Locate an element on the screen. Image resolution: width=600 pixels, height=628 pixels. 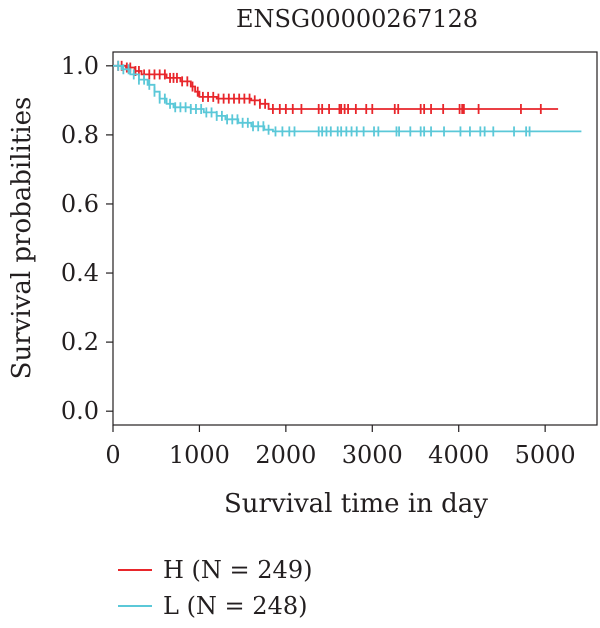
legend-label-l: L (N = 248) is located at coordinates (235, 606).